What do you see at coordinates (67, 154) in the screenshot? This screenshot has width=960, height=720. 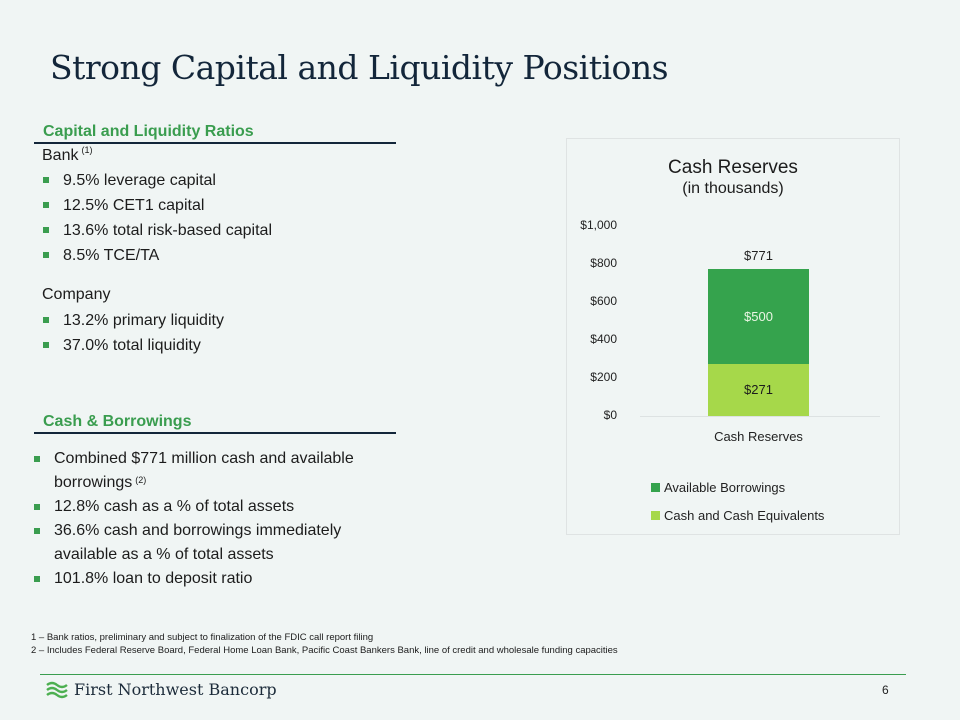 I see `bank-label: Bank (1)` at bounding box center [67, 154].